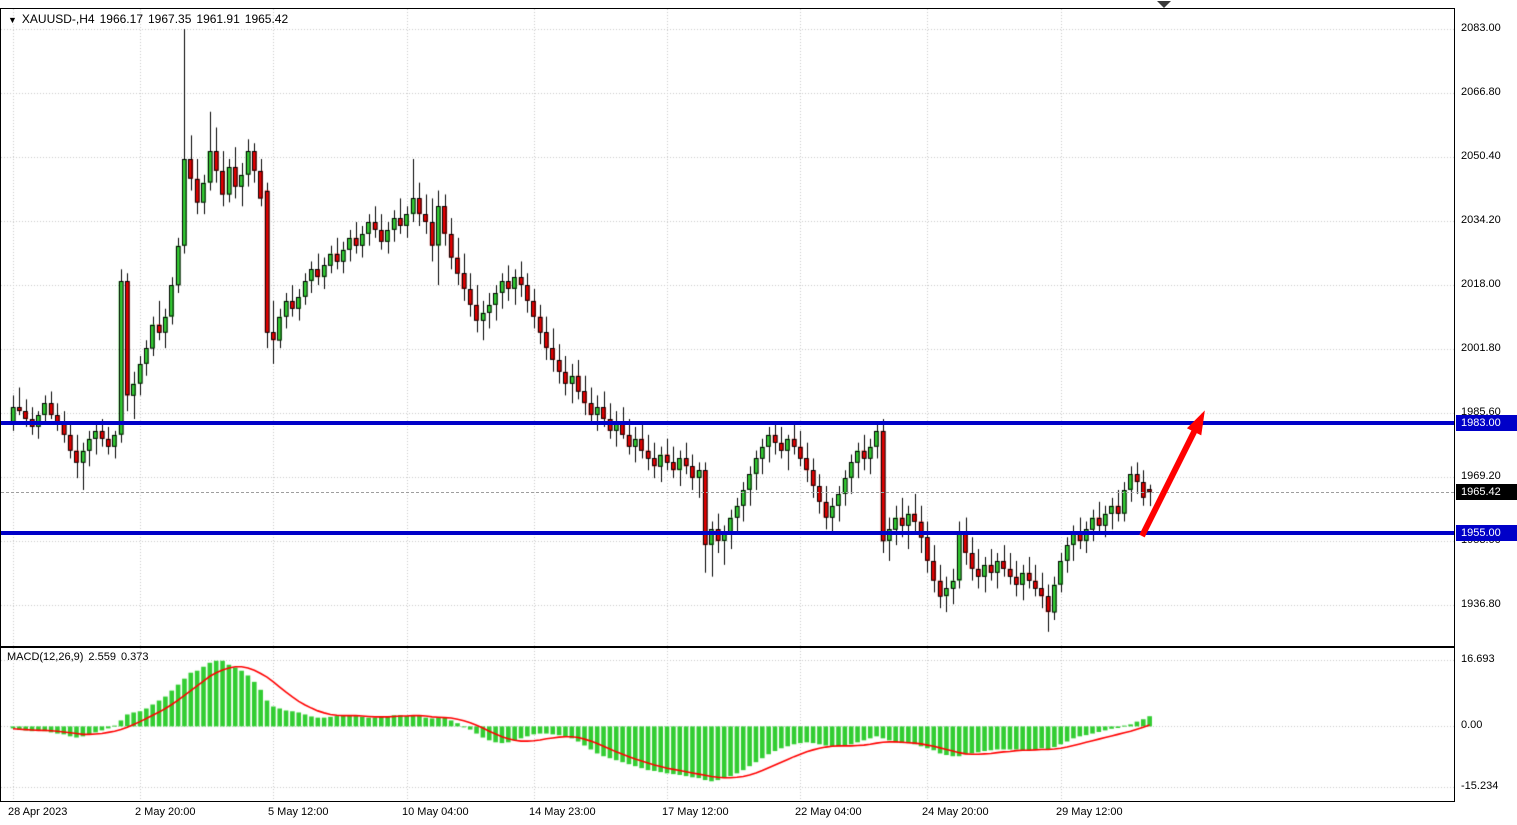 This screenshot has height=825, width=1517. Describe the element at coordinates (727, 492) in the screenshot. I see `bid-price-line` at that location.